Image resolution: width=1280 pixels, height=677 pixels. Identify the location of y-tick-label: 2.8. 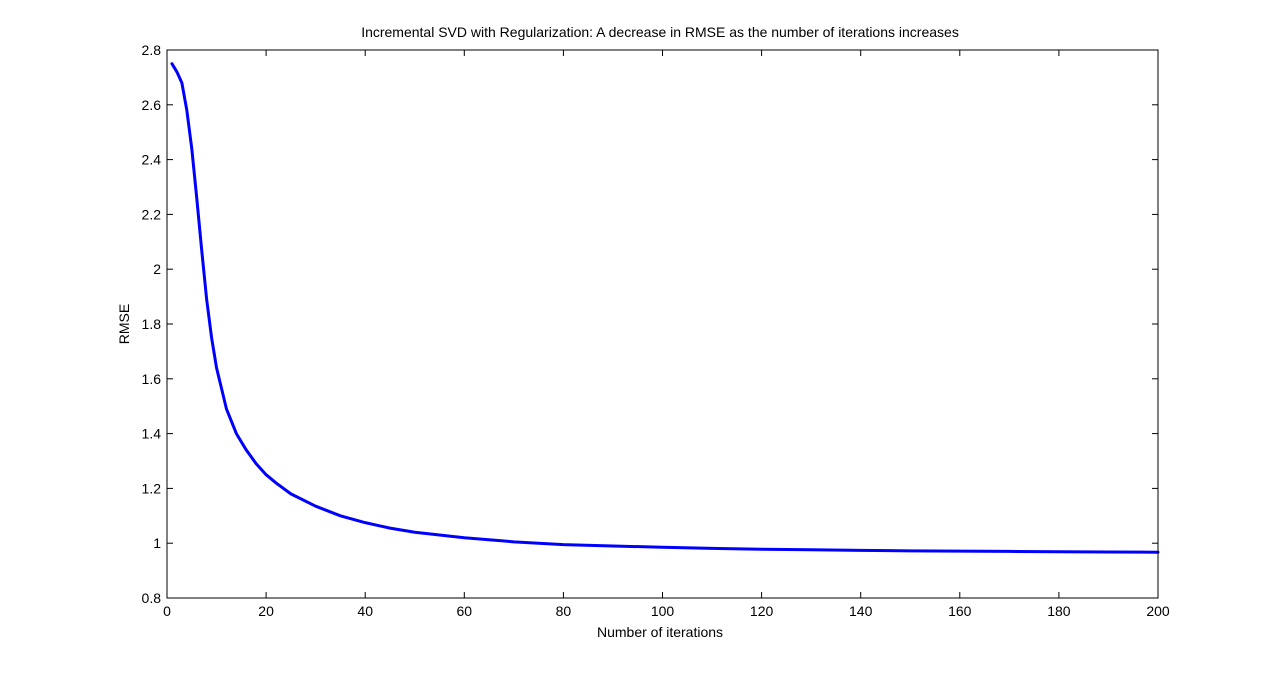
(152, 50).